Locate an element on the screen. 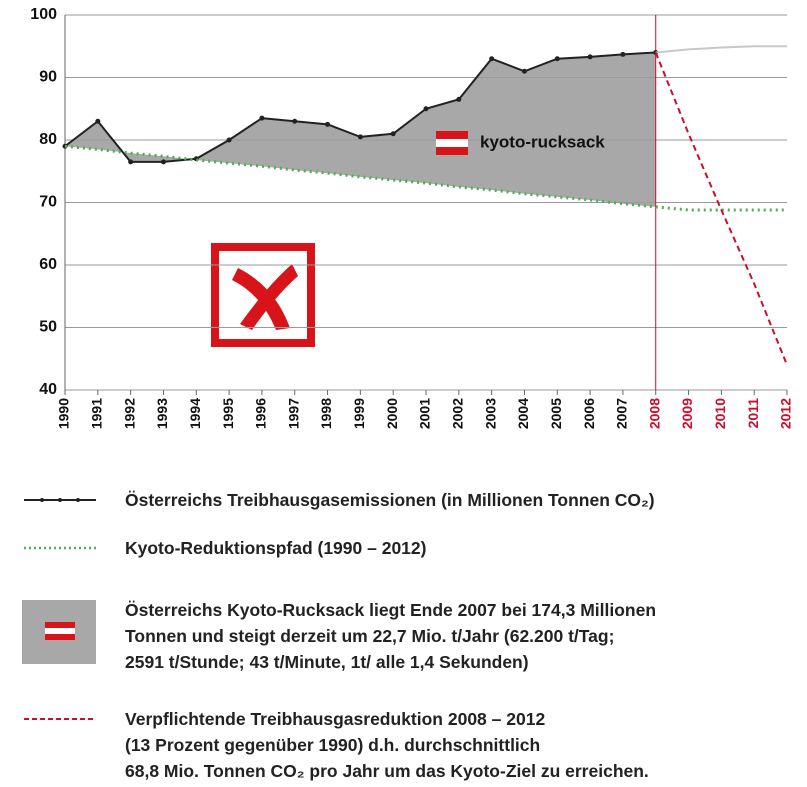 Image resolution: width=807 pixels, height=787 pixels. x-tick-label: 1991 is located at coordinates (97, 413).